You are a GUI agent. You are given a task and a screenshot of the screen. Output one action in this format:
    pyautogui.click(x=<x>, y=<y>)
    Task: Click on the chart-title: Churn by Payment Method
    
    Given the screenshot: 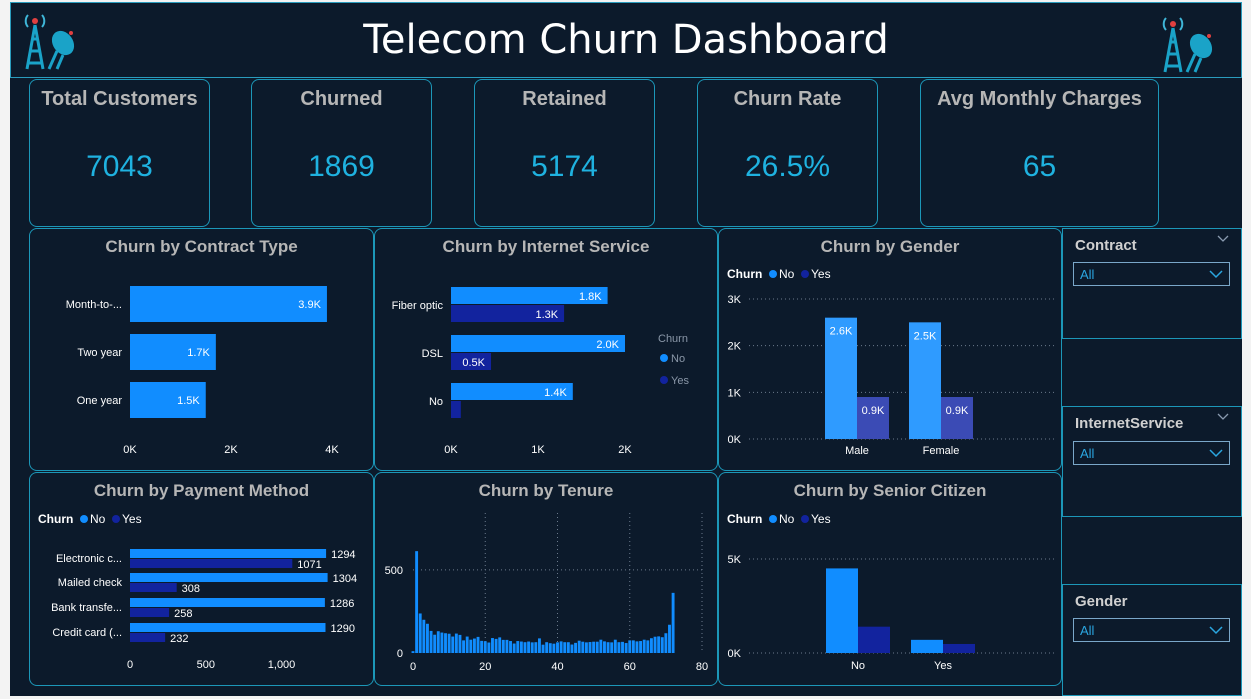 What is the action you would take?
    pyautogui.click(x=201, y=490)
    